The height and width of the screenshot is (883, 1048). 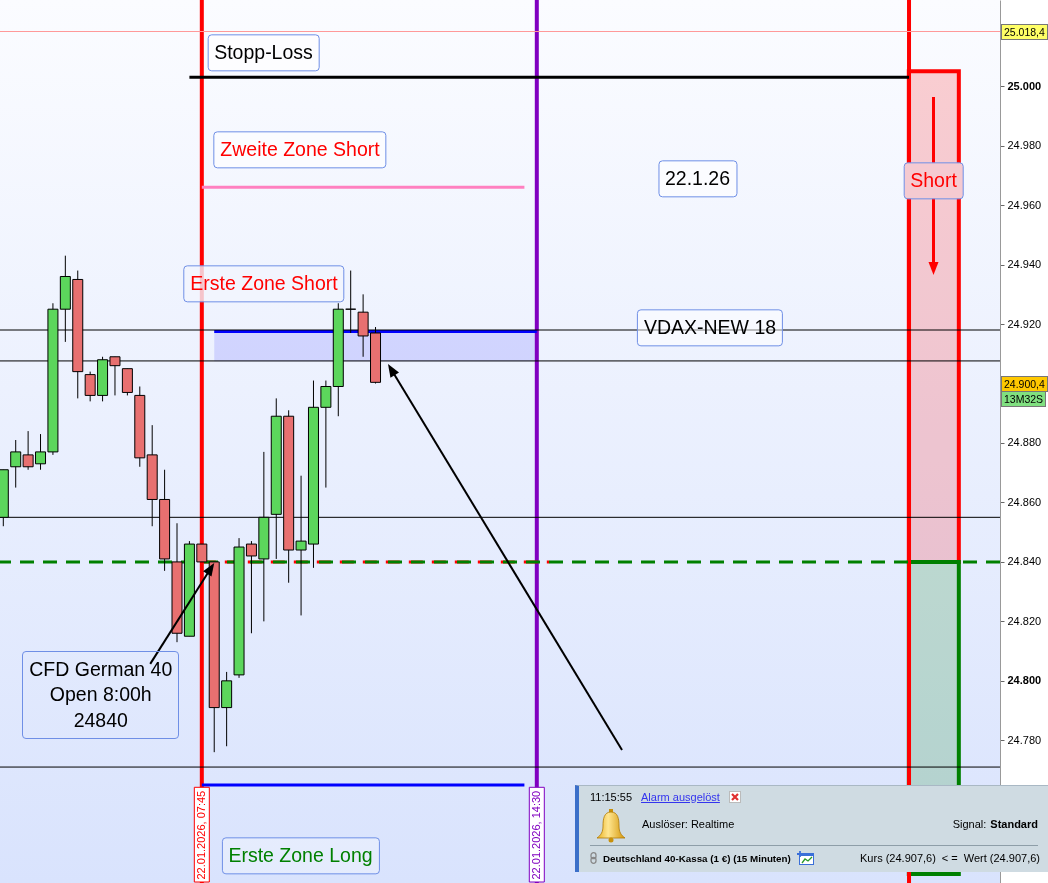 What do you see at coordinates (697, 858) in the screenshot?
I see `annotation: Deutschland 40-Kassa (1 €) (15 Minuten)` at bounding box center [697, 858].